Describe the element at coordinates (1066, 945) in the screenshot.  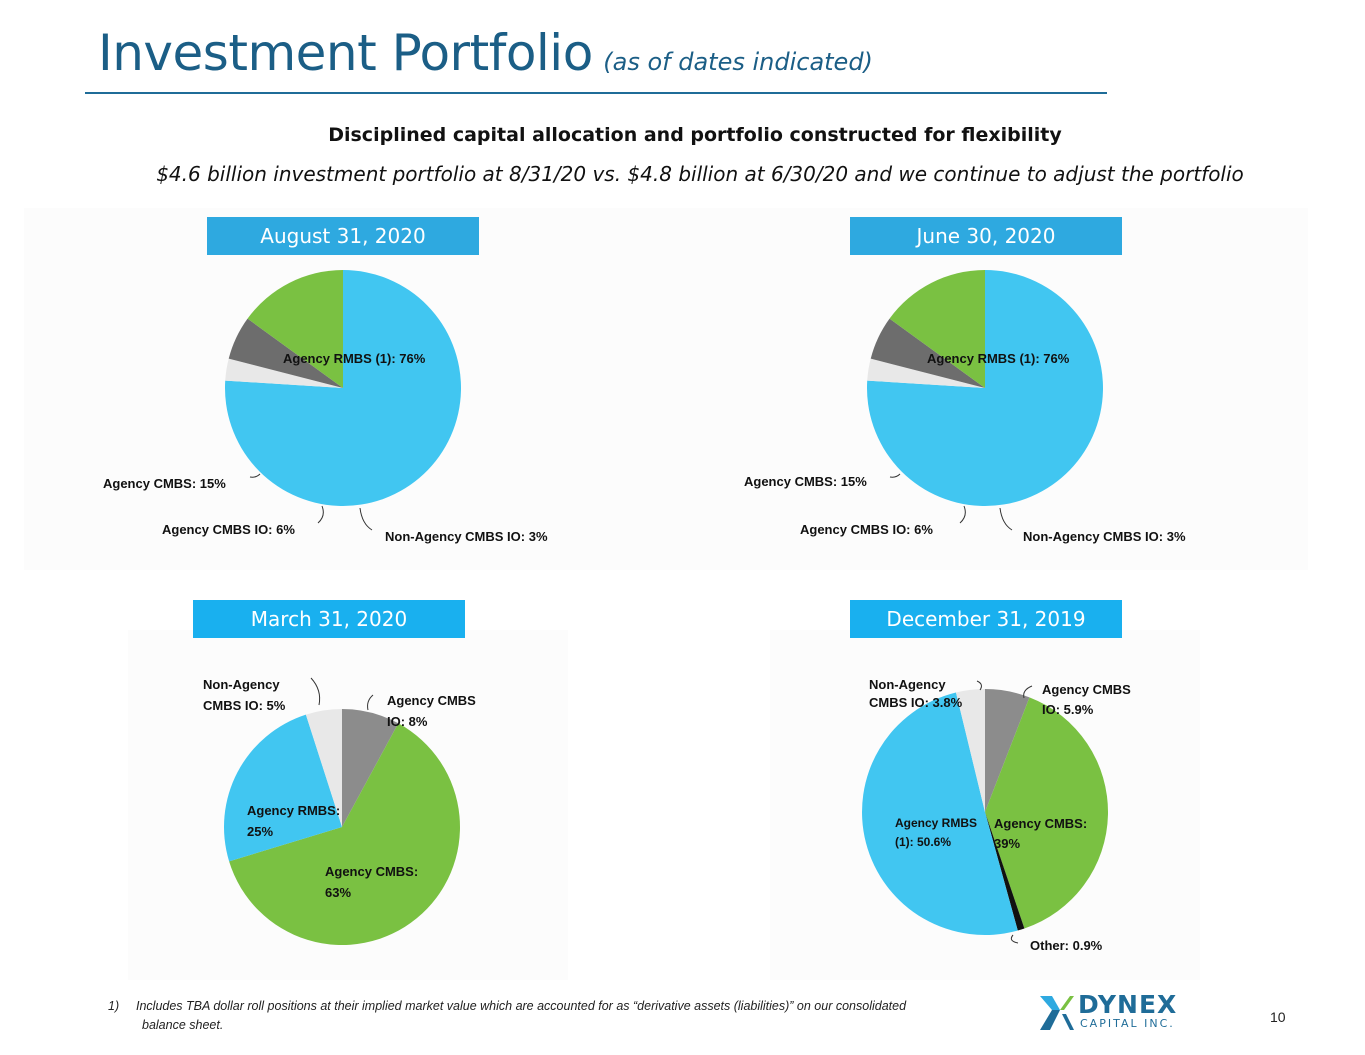
I see `label-dec-other: Other: 0.9%` at that location.